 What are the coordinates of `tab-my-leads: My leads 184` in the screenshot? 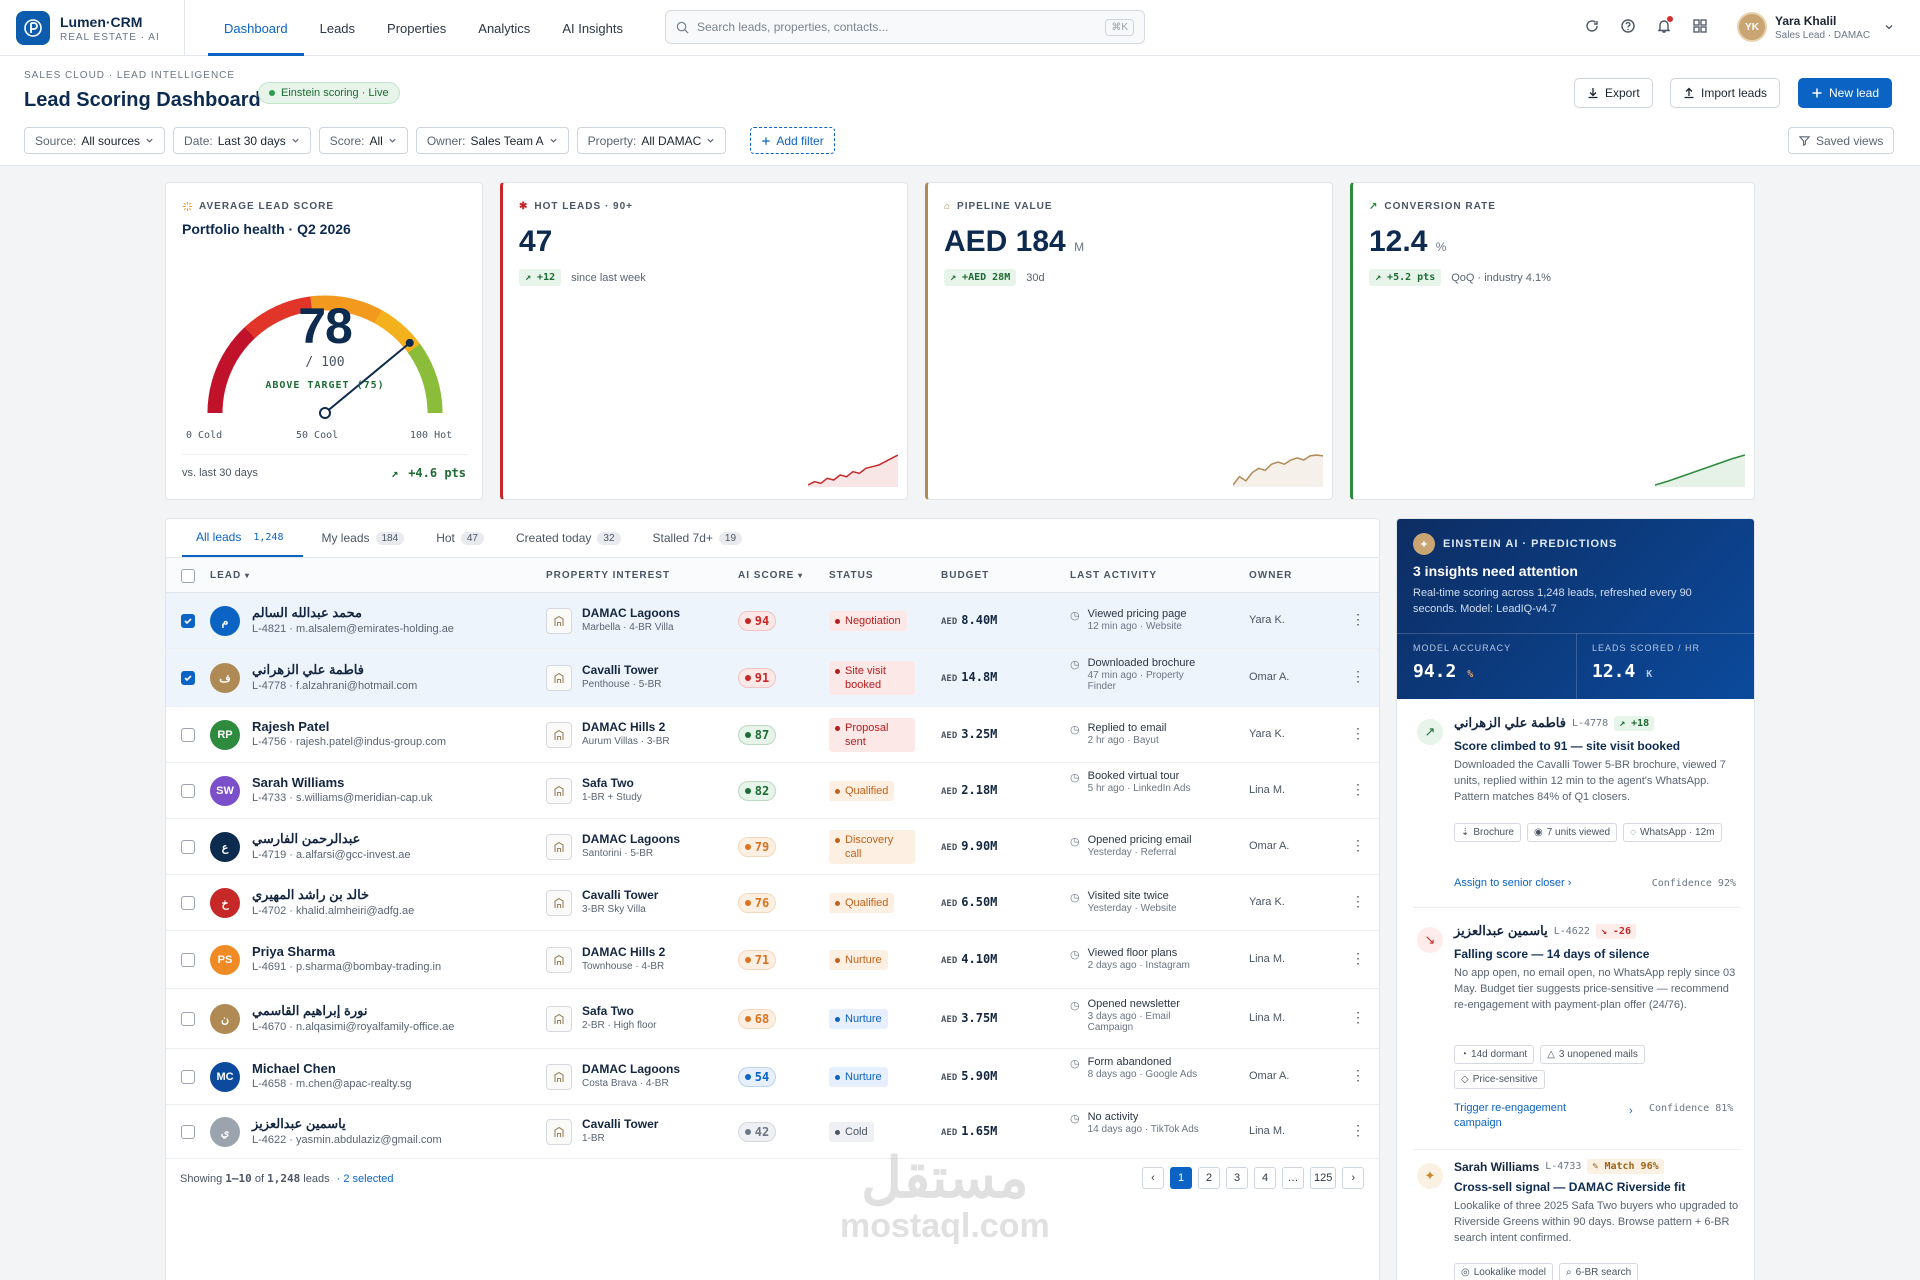 It's located at (362, 538).